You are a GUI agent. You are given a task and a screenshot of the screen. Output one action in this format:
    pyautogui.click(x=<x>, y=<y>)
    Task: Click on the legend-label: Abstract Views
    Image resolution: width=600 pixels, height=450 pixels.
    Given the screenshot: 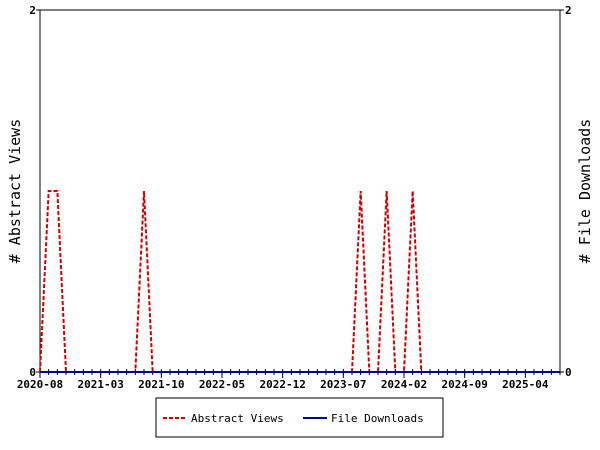 What is the action you would take?
    pyautogui.click(x=237, y=418)
    